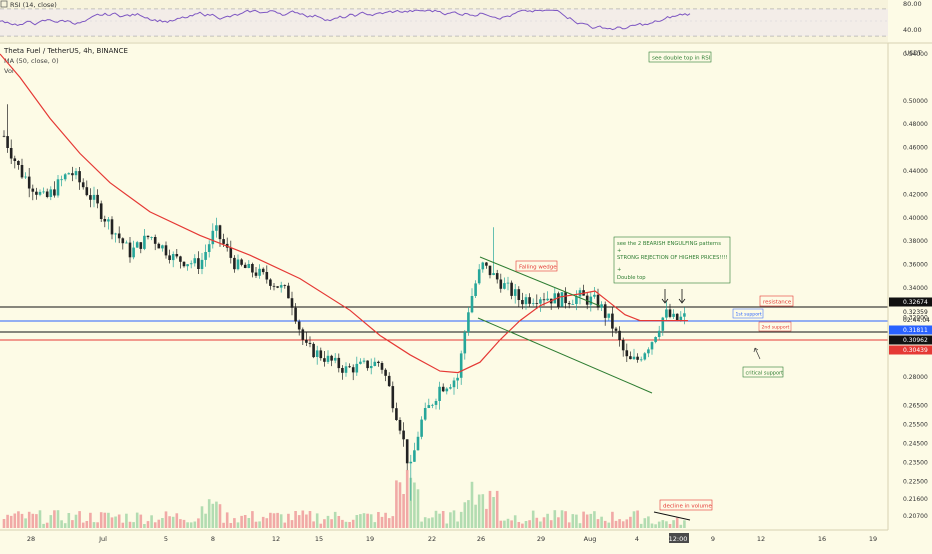 The width and height of the screenshot is (932, 554). What do you see at coordinates (31, 61) in the screenshot?
I see `ma-legend-label: MA (50, close, 0)` at bounding box center [31, 61].